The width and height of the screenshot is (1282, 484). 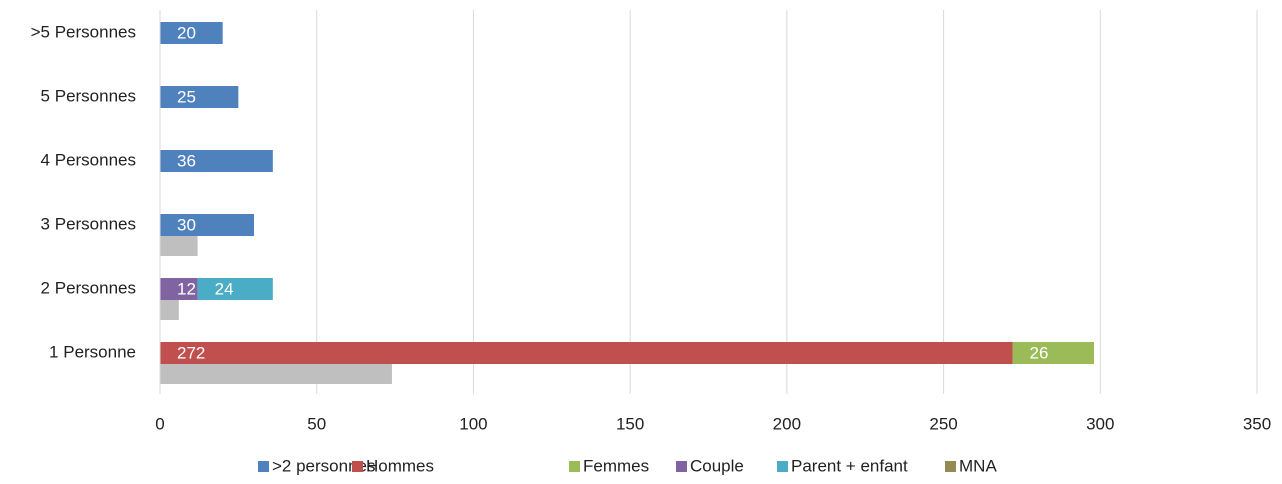 What do you see at coordinates (186, 288) in the screenshot?
I see `data-label: 12` at bounding box center [186, 288].